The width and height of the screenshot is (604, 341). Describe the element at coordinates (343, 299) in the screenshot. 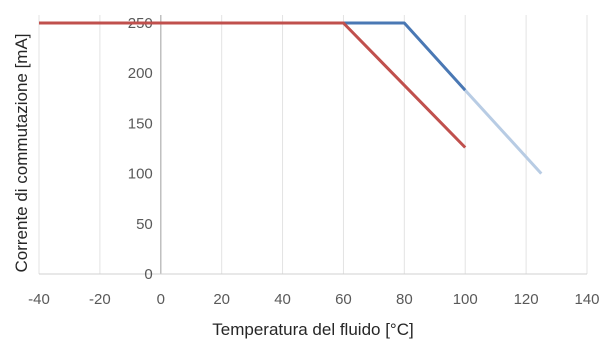

I see `x-tick-label-60: 60` at that location.